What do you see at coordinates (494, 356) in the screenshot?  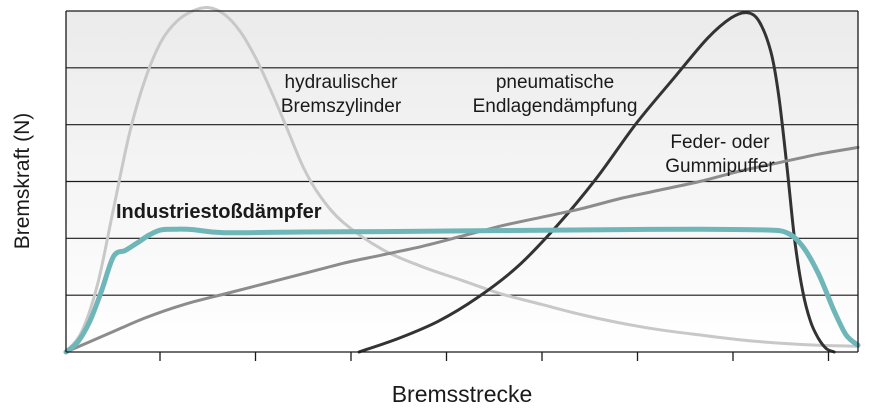 I see `x-ticks` at bounding box center [494, 356].